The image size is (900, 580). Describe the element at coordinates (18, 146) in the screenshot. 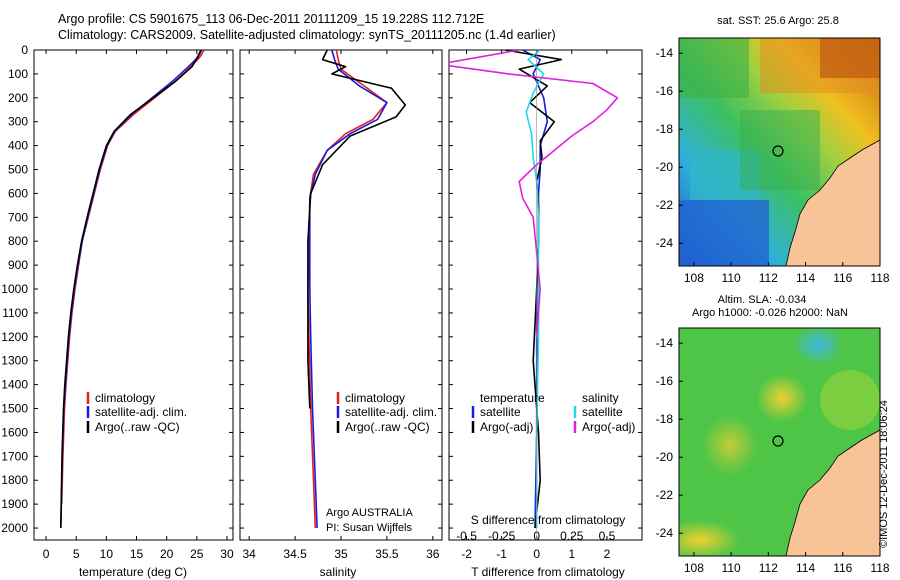

I see `y-tick-label: 400` at that location.